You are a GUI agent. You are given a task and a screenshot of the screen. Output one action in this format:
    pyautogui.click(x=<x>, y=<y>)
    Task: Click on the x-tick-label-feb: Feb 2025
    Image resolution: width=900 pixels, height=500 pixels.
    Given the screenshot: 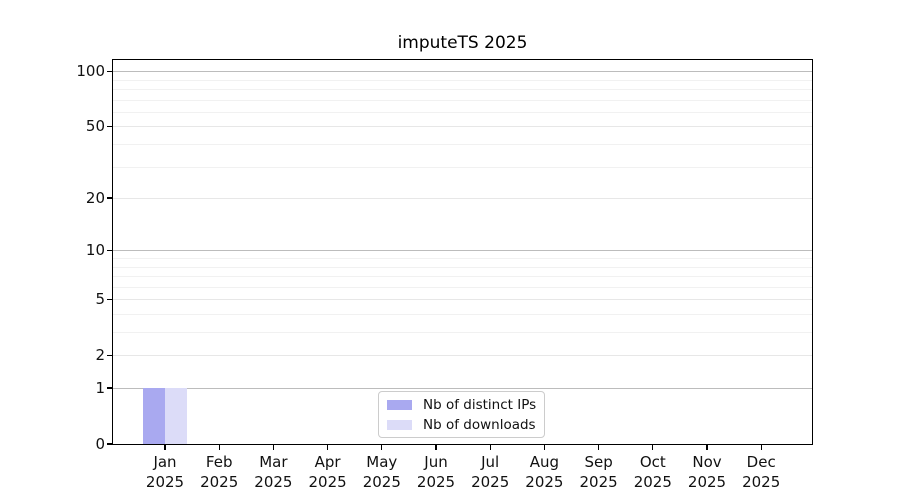 What is the action you would take?
    pyautogui.click(x=219, y=472)
    